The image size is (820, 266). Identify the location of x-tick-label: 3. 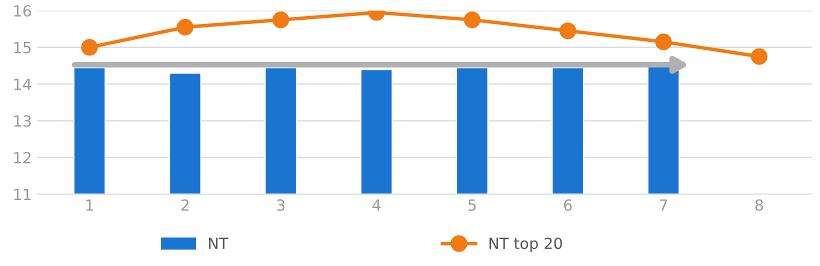
(280, 205).